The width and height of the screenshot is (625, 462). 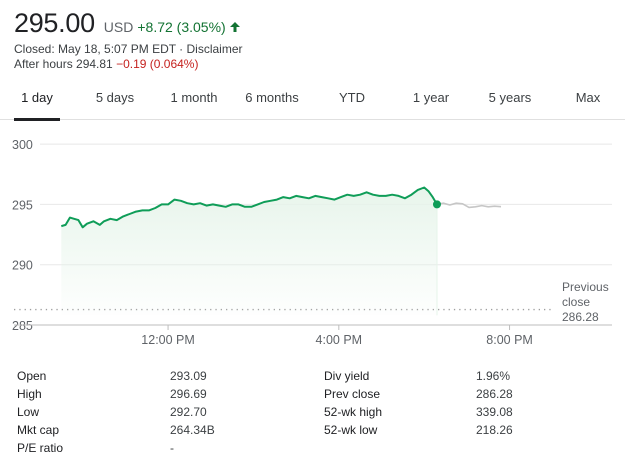 I want to click on stat-label: Mkt cap, so click(x=38, y=430).